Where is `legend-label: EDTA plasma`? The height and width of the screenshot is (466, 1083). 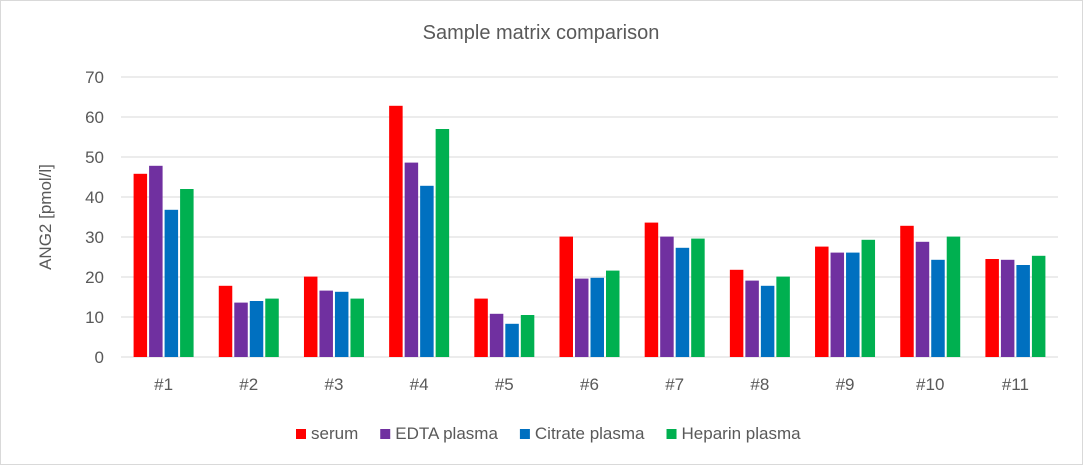 legend-label: EDTA plasma is located at coordinates (446, 433).